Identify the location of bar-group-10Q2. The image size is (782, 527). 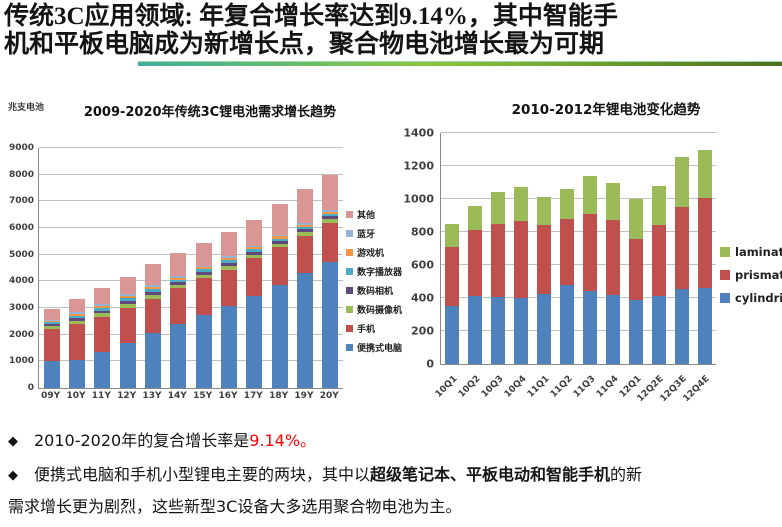
(475, 248).